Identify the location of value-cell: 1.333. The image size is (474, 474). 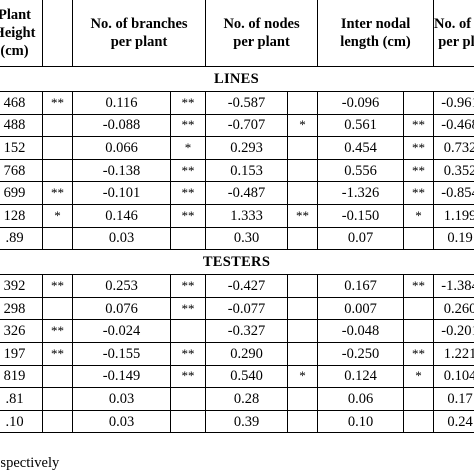
(247, 215).